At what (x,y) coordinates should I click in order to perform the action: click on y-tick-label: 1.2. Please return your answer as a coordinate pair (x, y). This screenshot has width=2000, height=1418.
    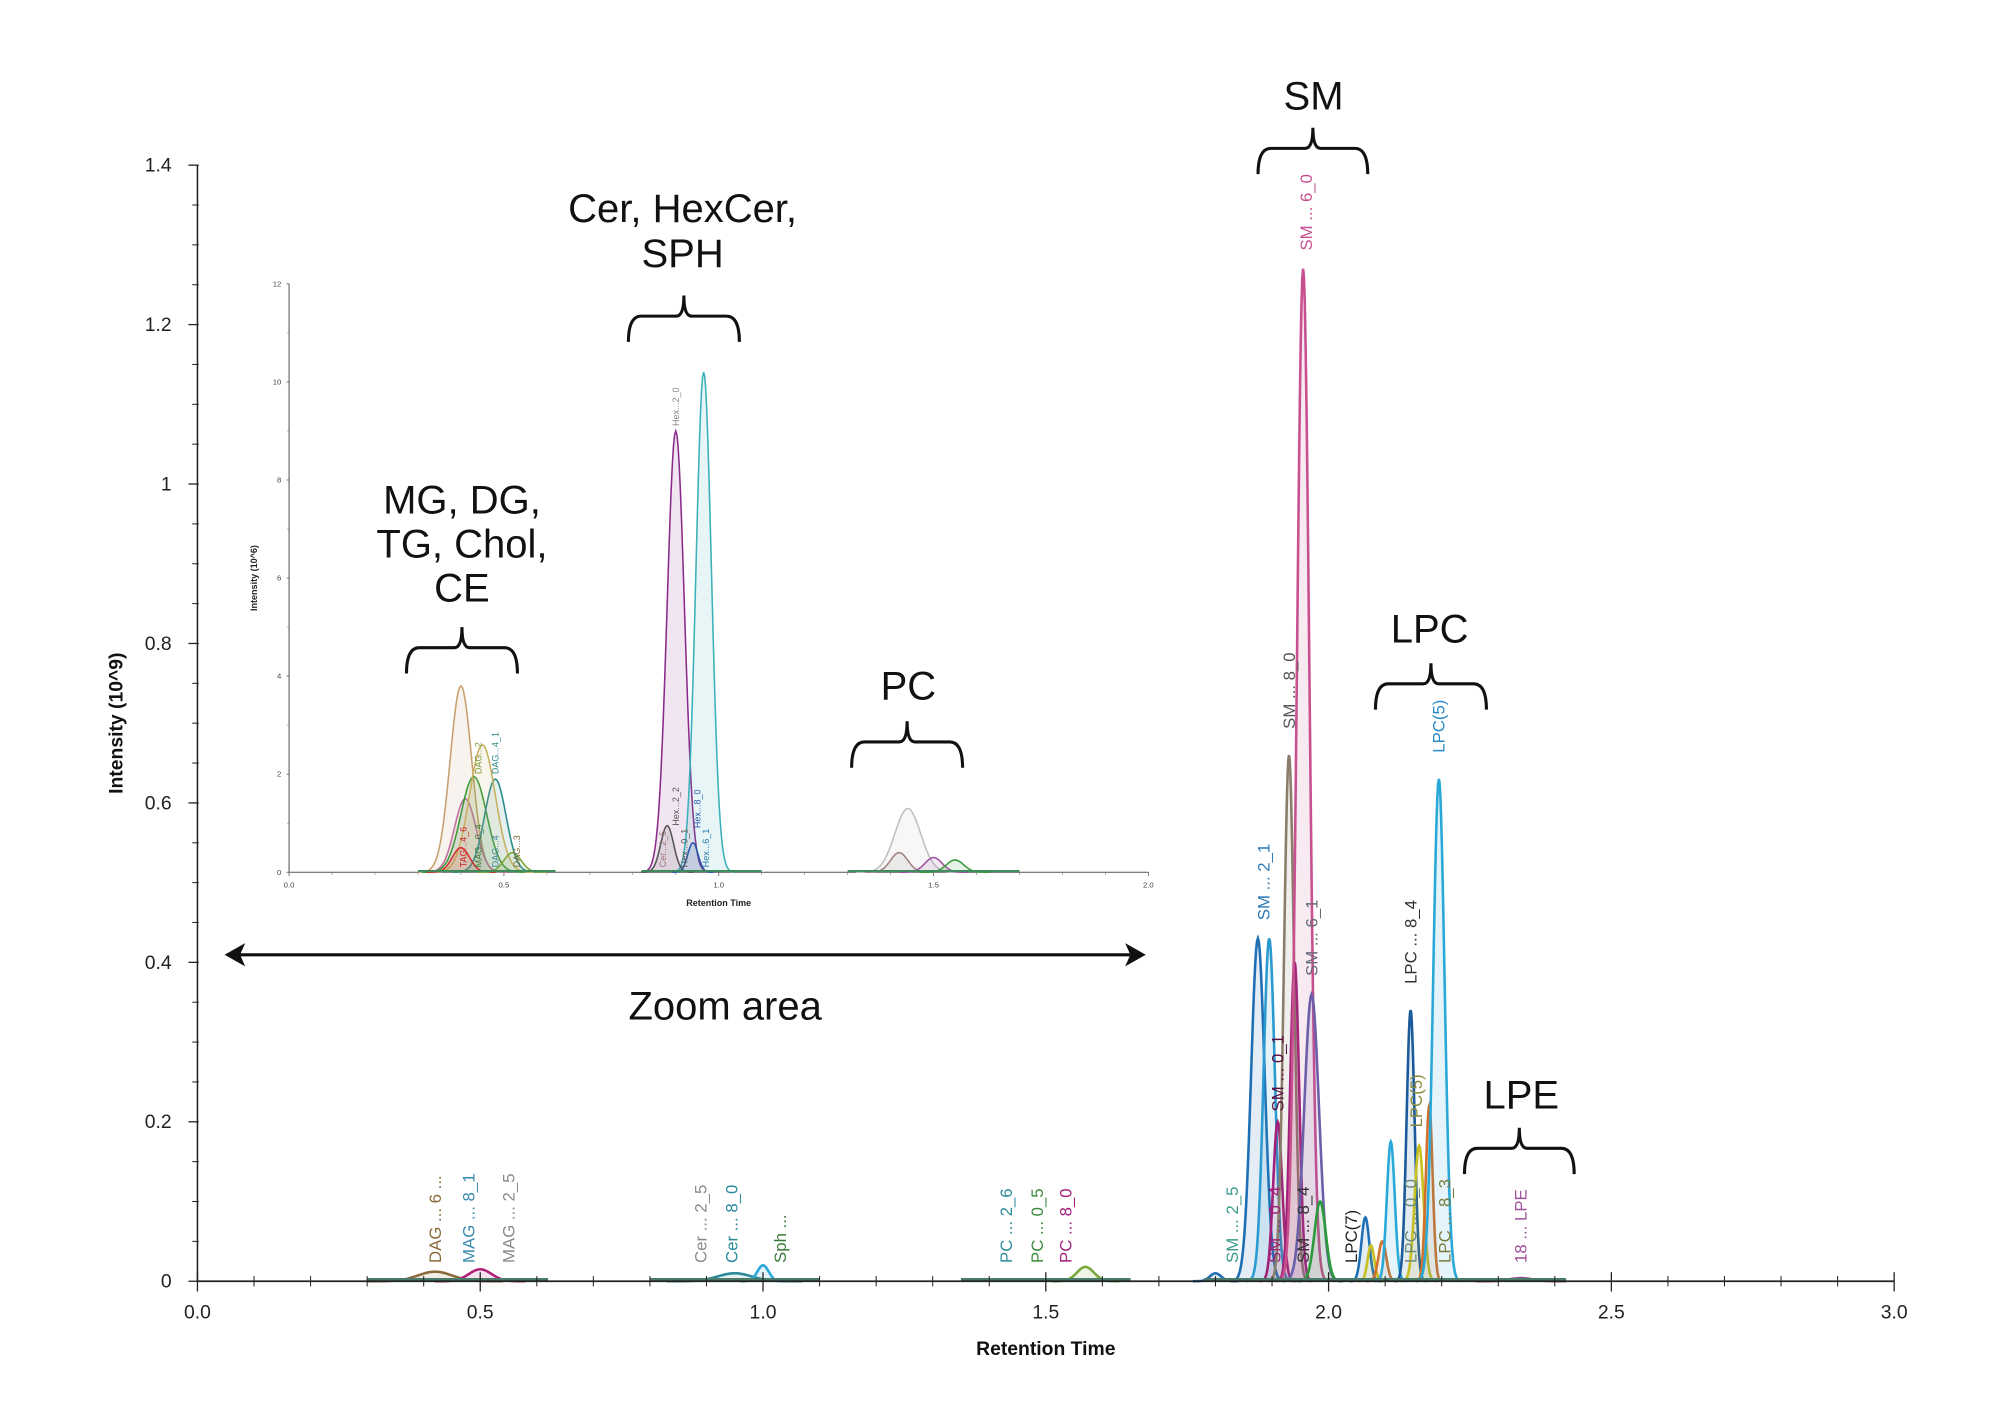
    Looking at the image, I should click on (158, 325).